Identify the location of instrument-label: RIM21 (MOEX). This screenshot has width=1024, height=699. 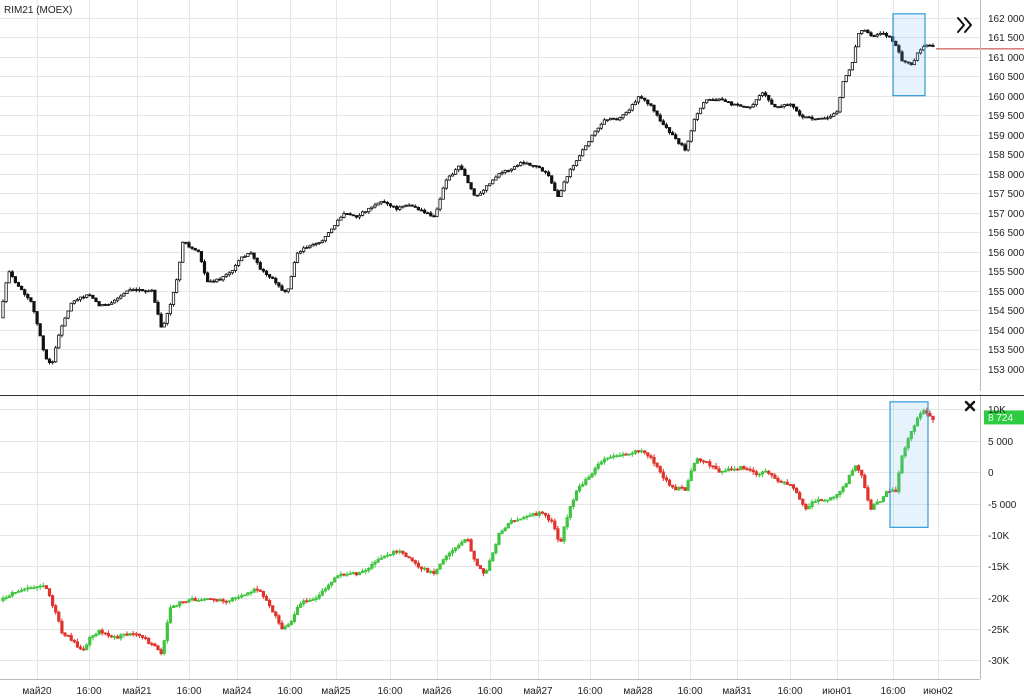
(38, 10).